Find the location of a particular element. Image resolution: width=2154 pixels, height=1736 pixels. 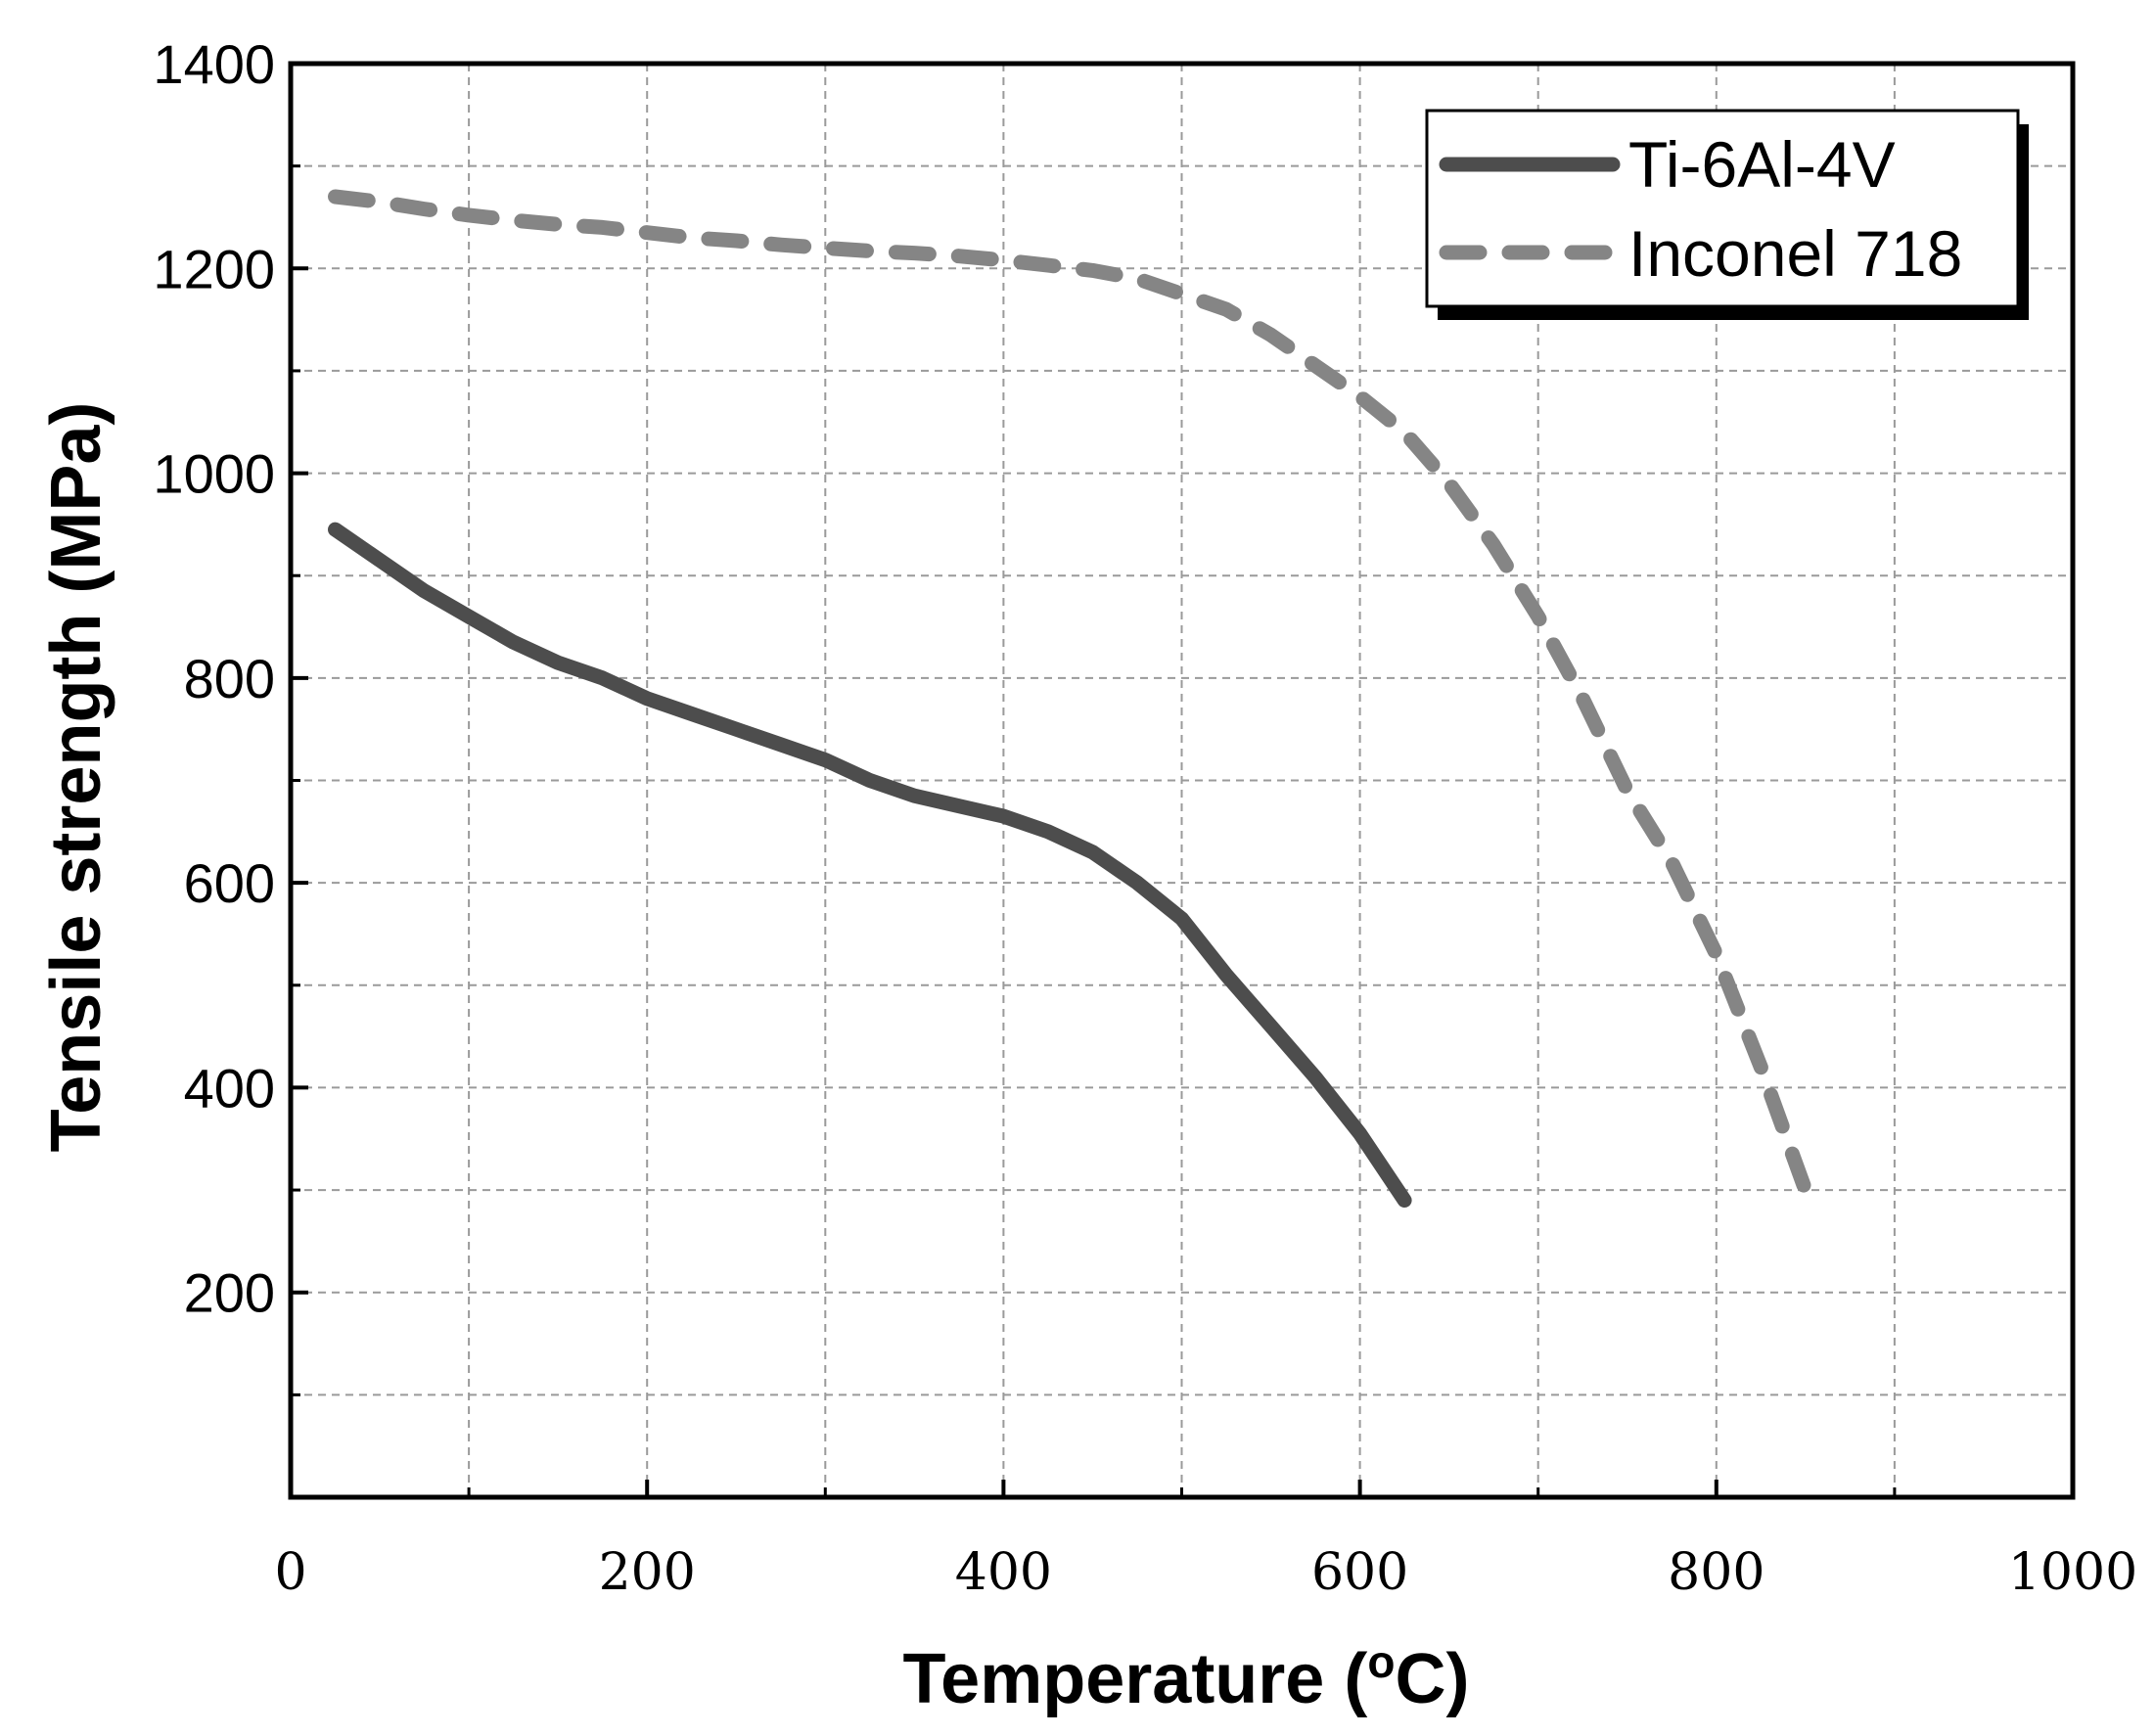

legend-label-inconel-718: Inconel 718 is located at coordinates (1795, 253).